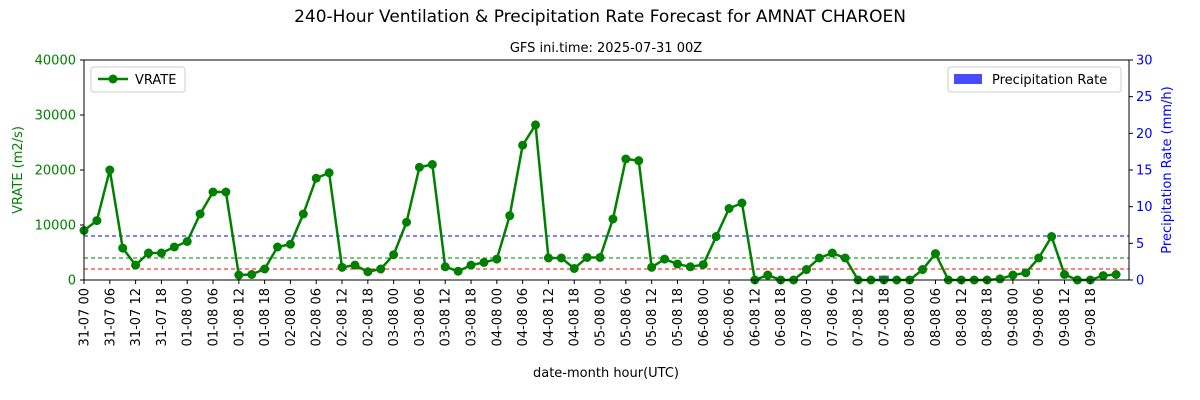 The height and width of the screenshot is (400, 1200). What do you see at coordinates (859, 317) in the screenshot?
I see `x-tick-label: 07-08 12` at bounding box center [859, 317].